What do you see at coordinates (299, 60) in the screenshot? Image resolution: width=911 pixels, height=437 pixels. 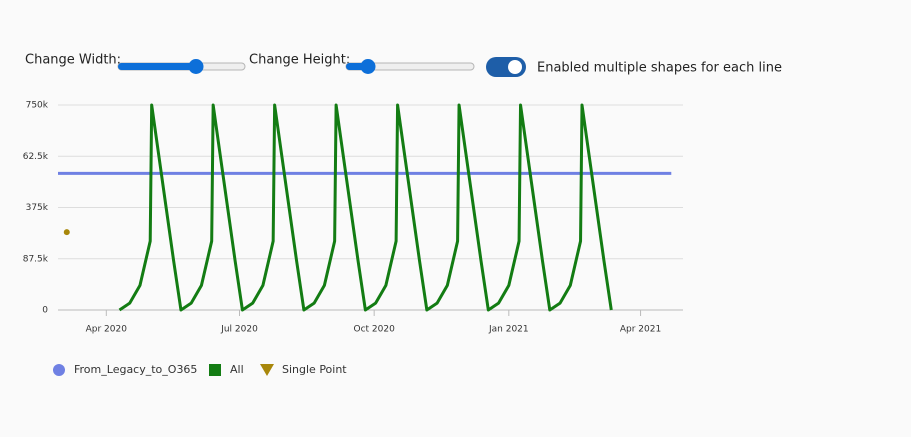 I see `height-label: Change Height:` at bounding box center [299, 60].